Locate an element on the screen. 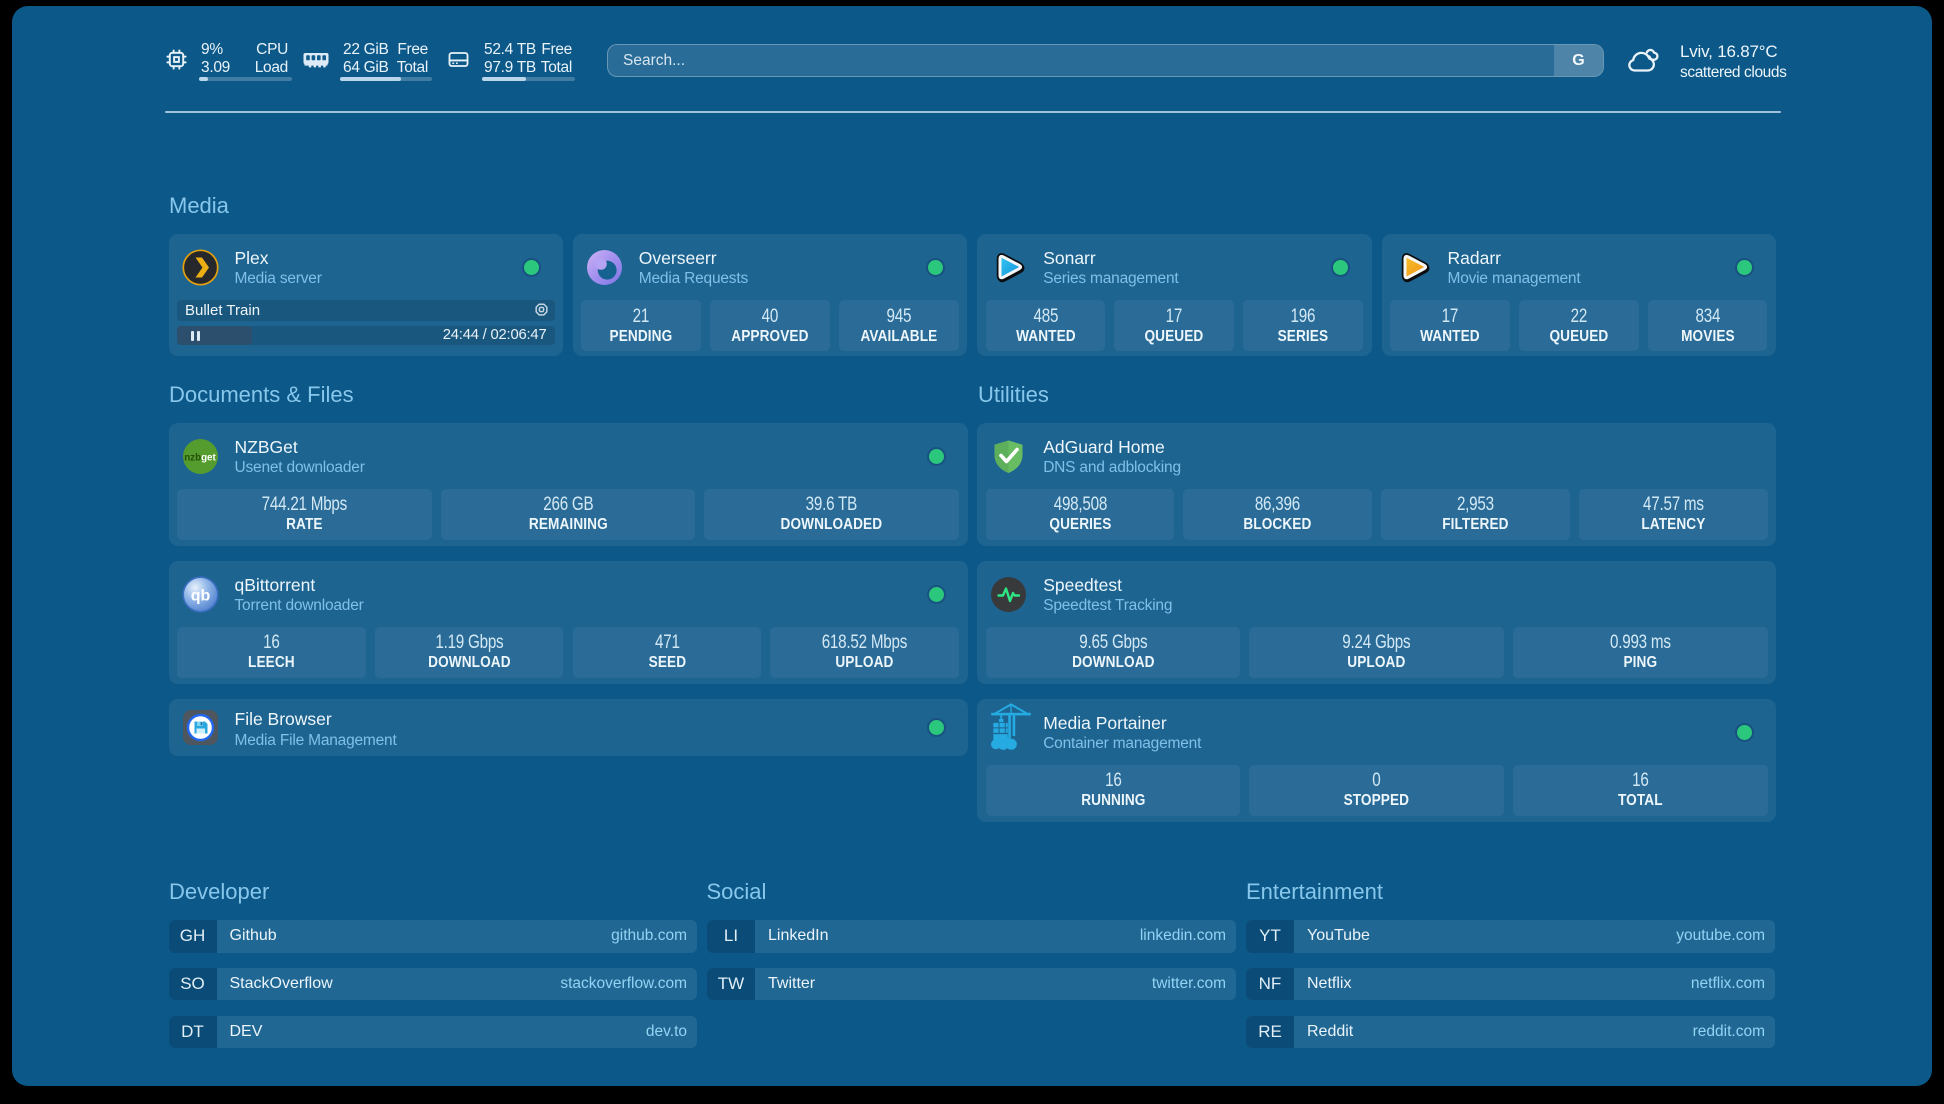 This screenshot has width=1944, height=1104. svg-text: qb is located at coordinates (200, 595).